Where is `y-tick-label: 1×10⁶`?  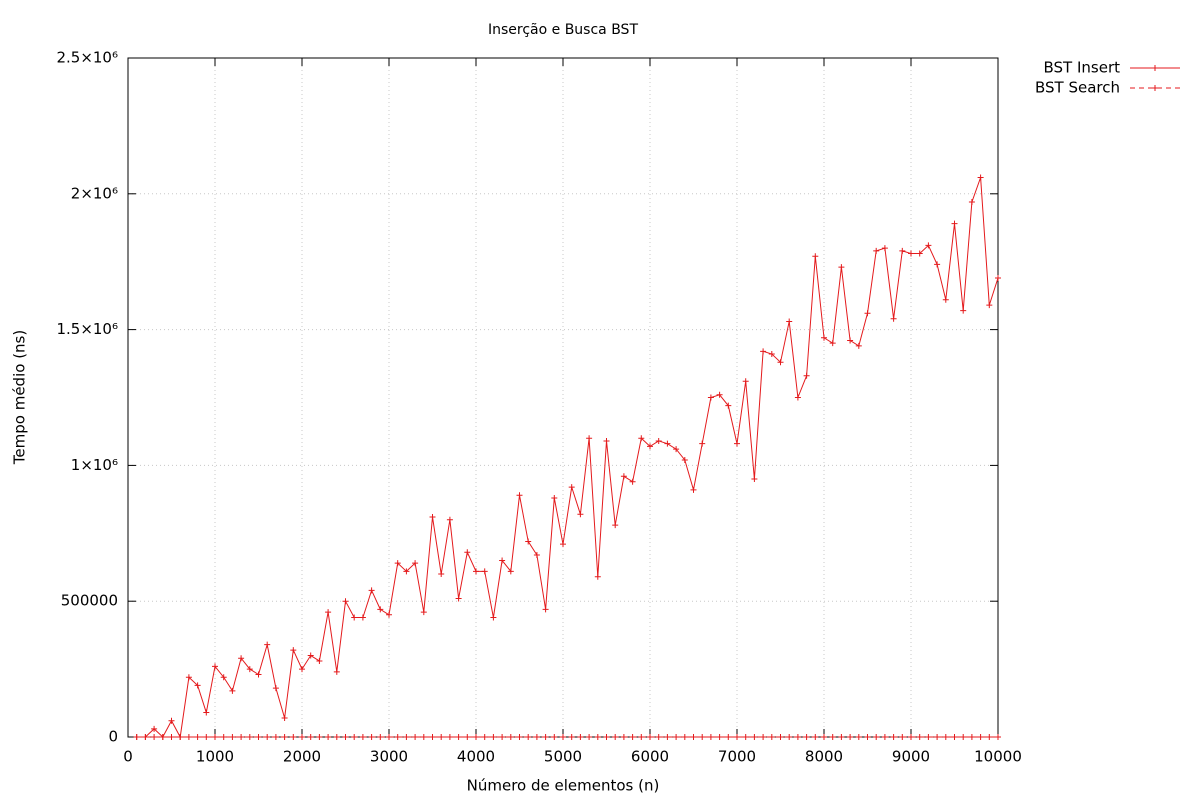 y-tick-label: 1×10⁶ is located at coordinates (94, 465).